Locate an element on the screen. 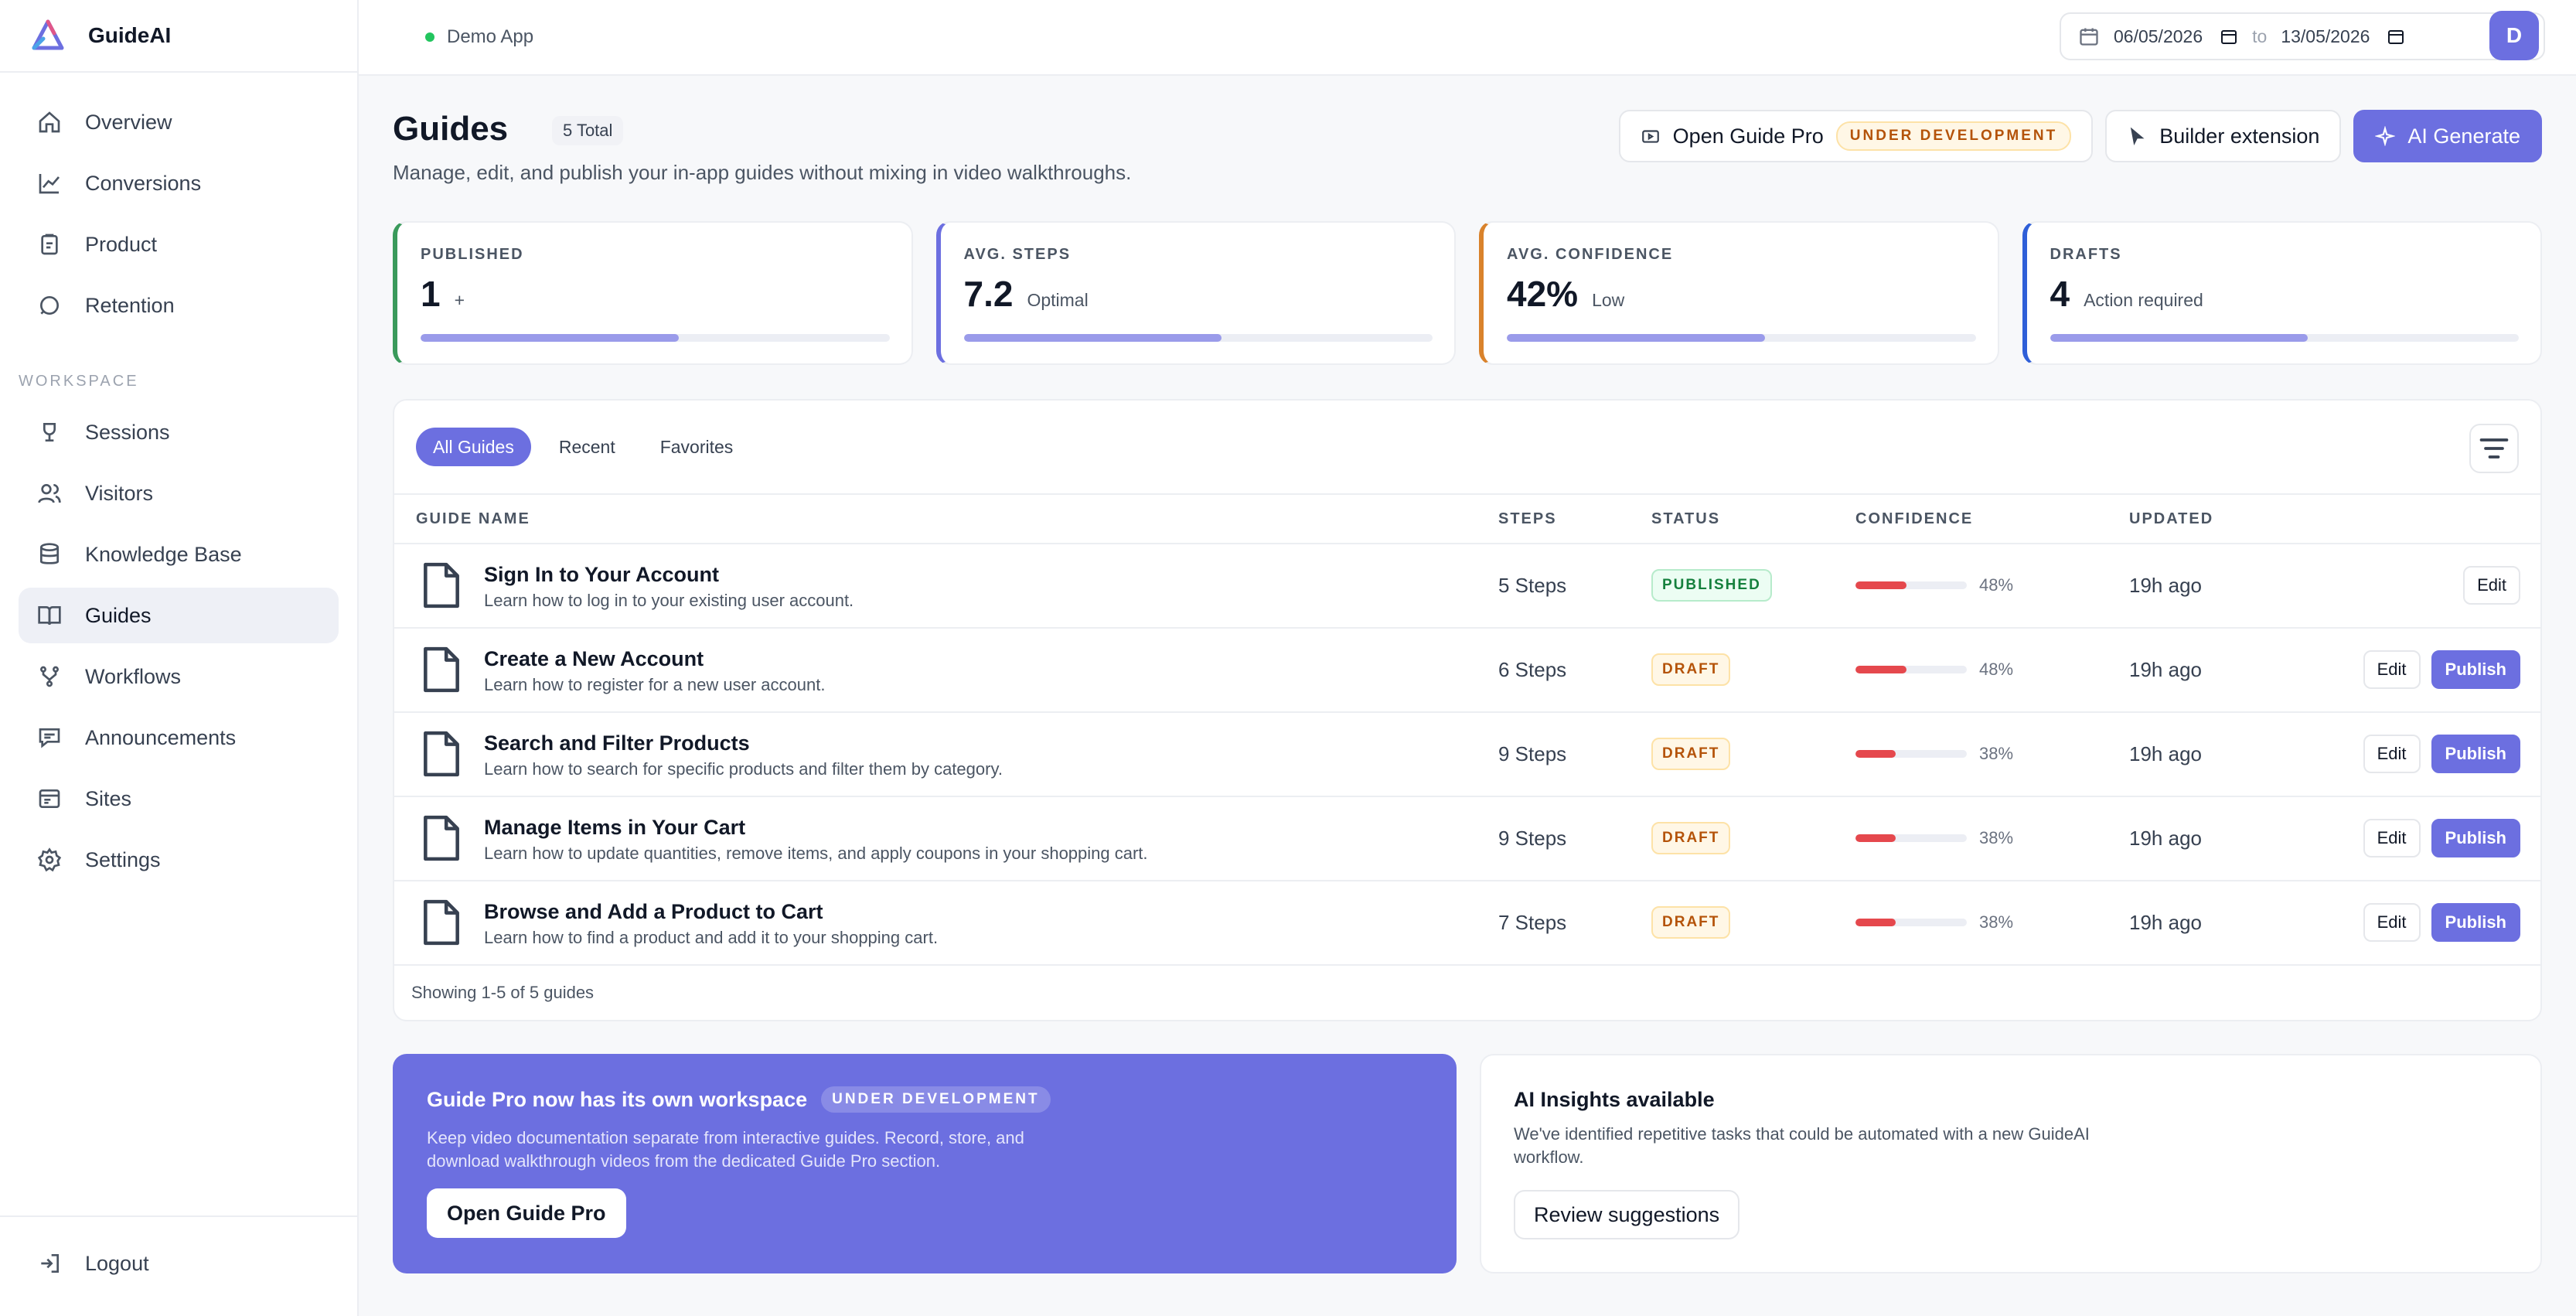 The image size is (2576, 1316). stat-note: + is located at coordinates (460, 300).